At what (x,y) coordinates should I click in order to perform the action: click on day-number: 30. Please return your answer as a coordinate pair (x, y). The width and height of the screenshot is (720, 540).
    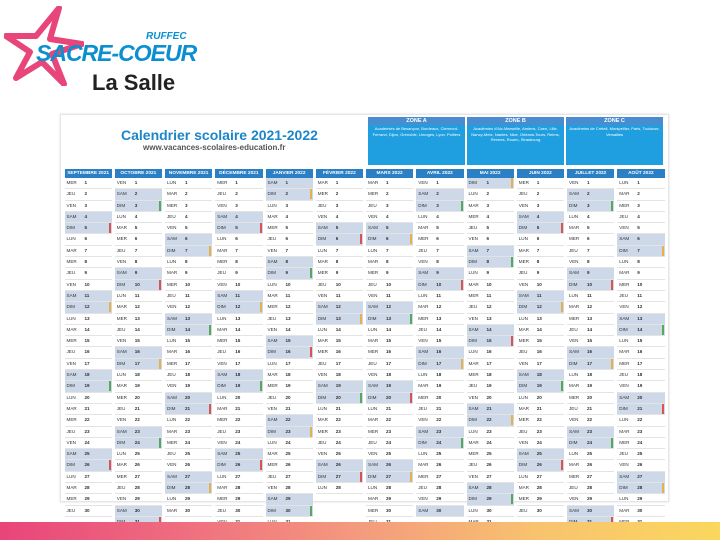
    Looking at the image, I should click on (87, 510).